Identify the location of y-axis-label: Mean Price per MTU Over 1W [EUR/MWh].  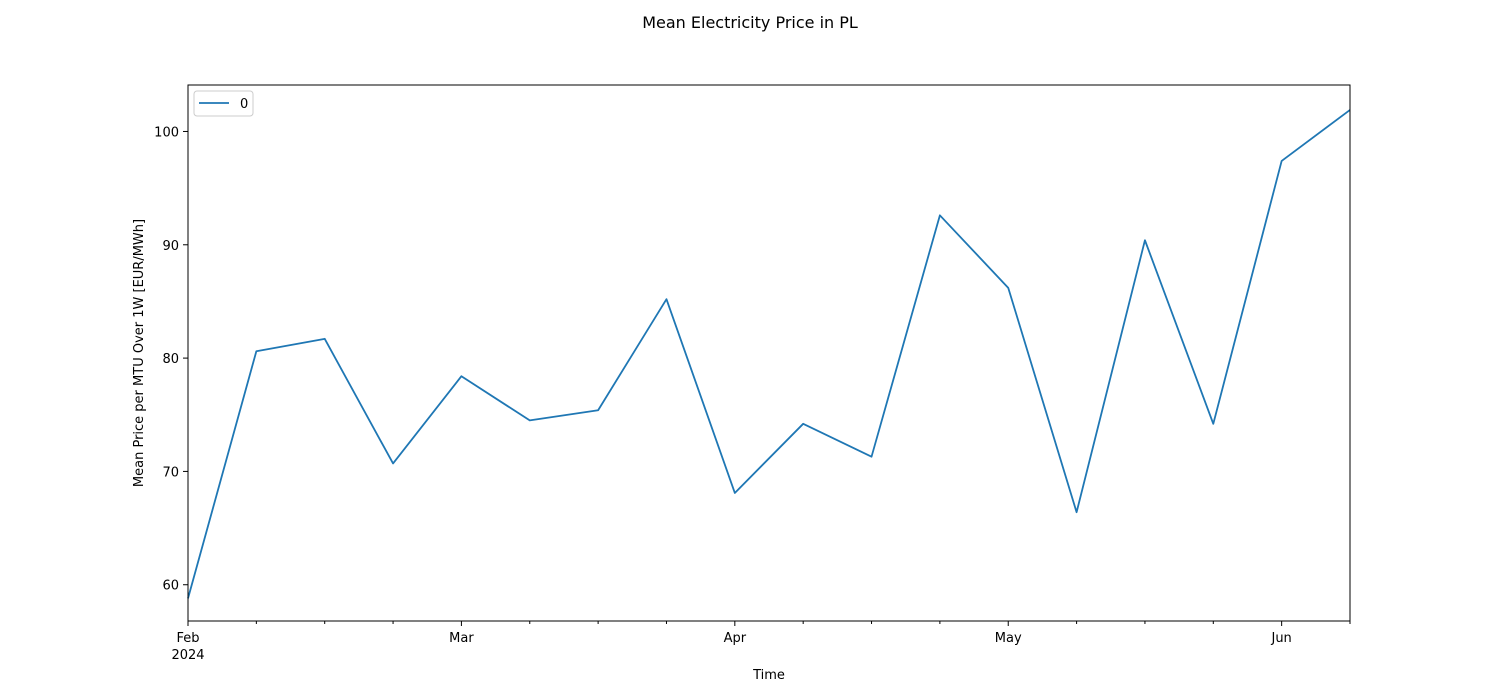
(139, 353).